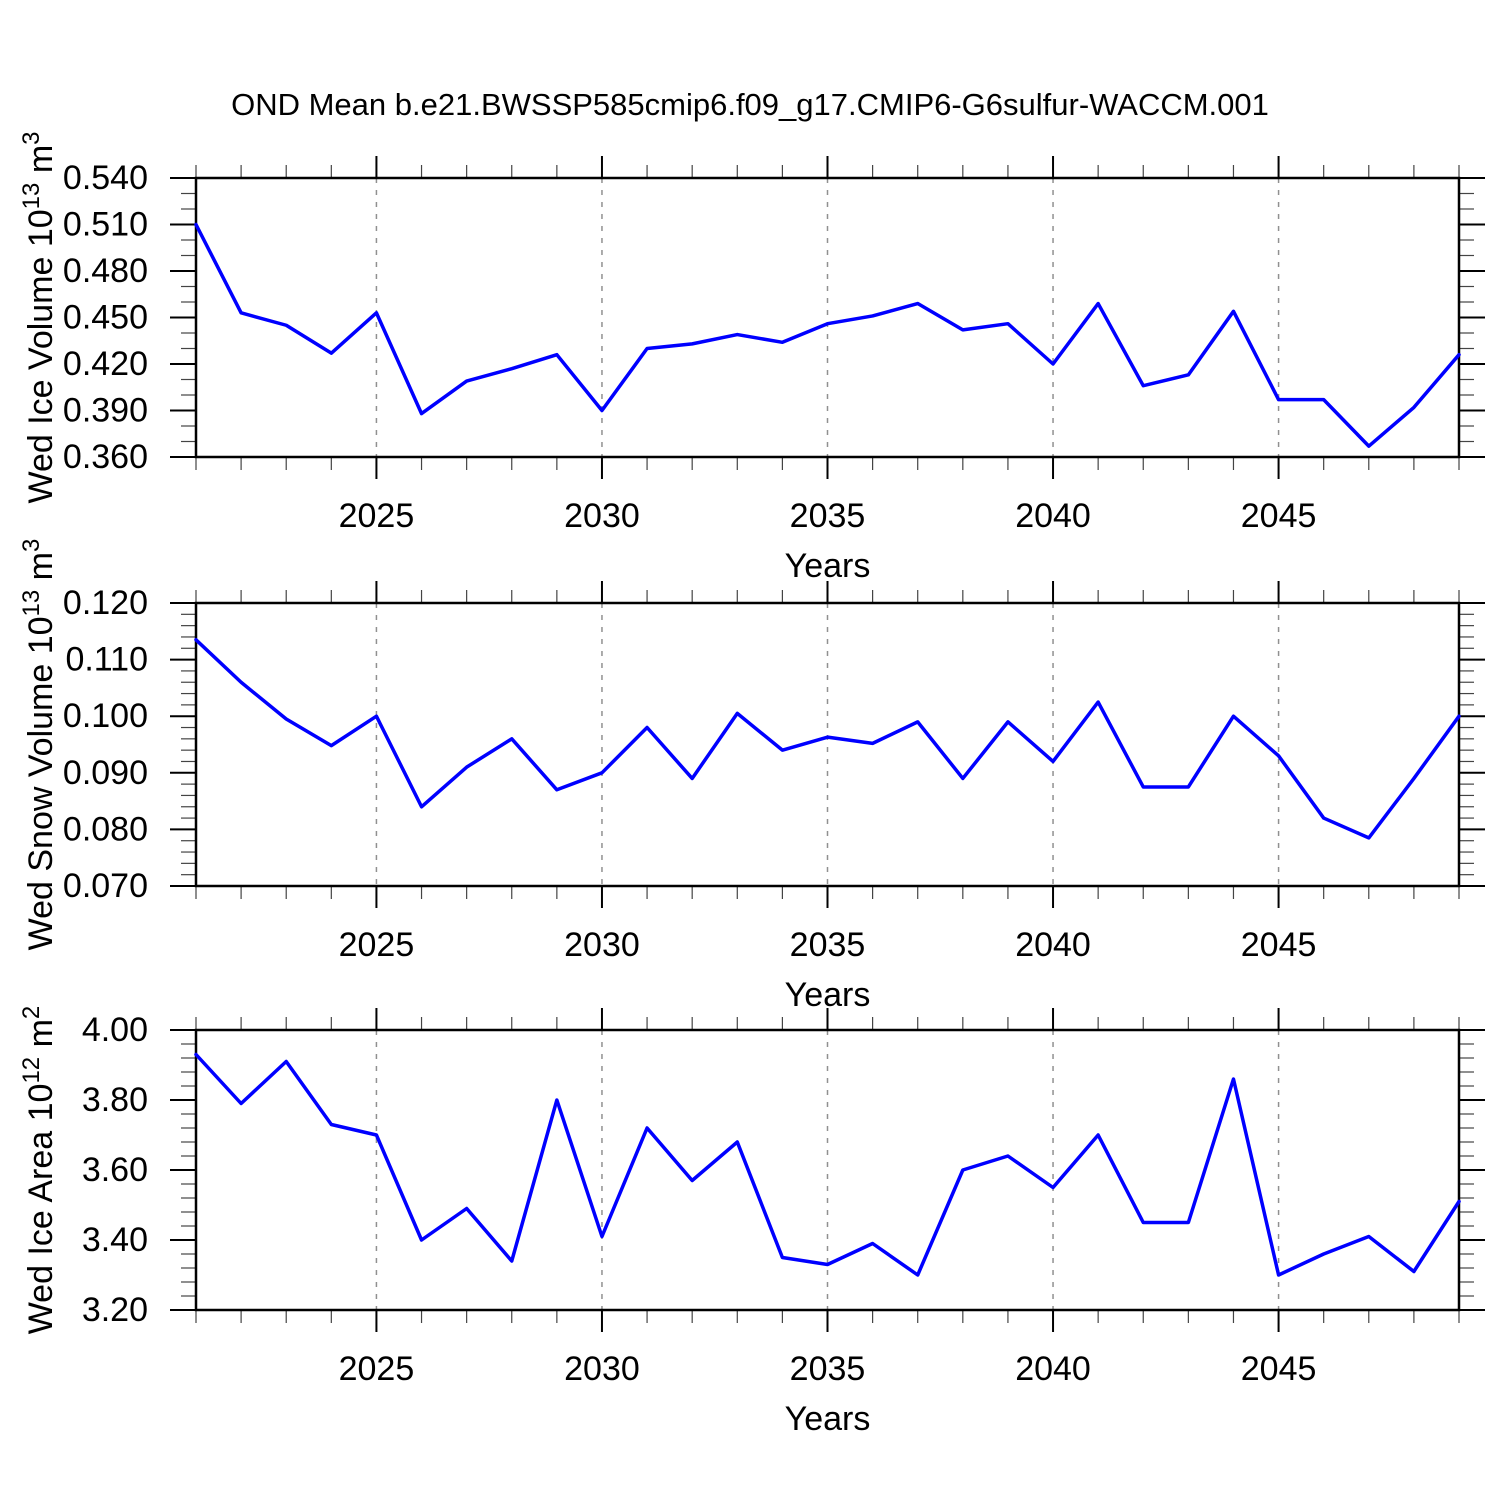  Describe the element at coordinates (105, 773) in the screenshot. I see `y-tick-label: 0.090` at that location.